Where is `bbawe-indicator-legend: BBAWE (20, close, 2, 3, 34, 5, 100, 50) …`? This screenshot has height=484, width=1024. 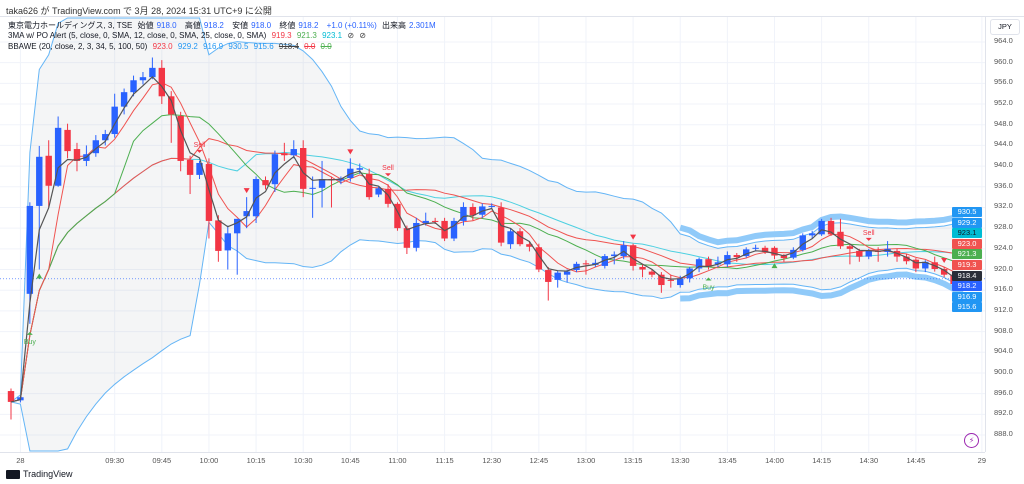
bbawe-indicator-legend: BBAWE (20, close, 2, 3, 34, 5, 100, 50) … is located at coordinates (171, 46).